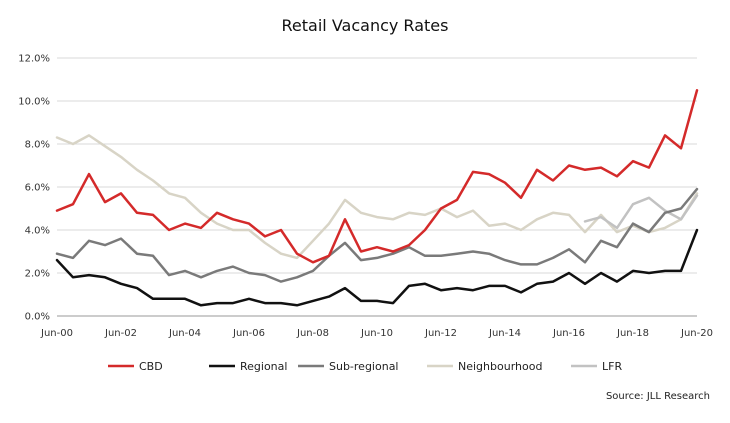 This screenshot has height=423, width=730. I want to click on y-tick-label: 8.0%, so click(37, 145).